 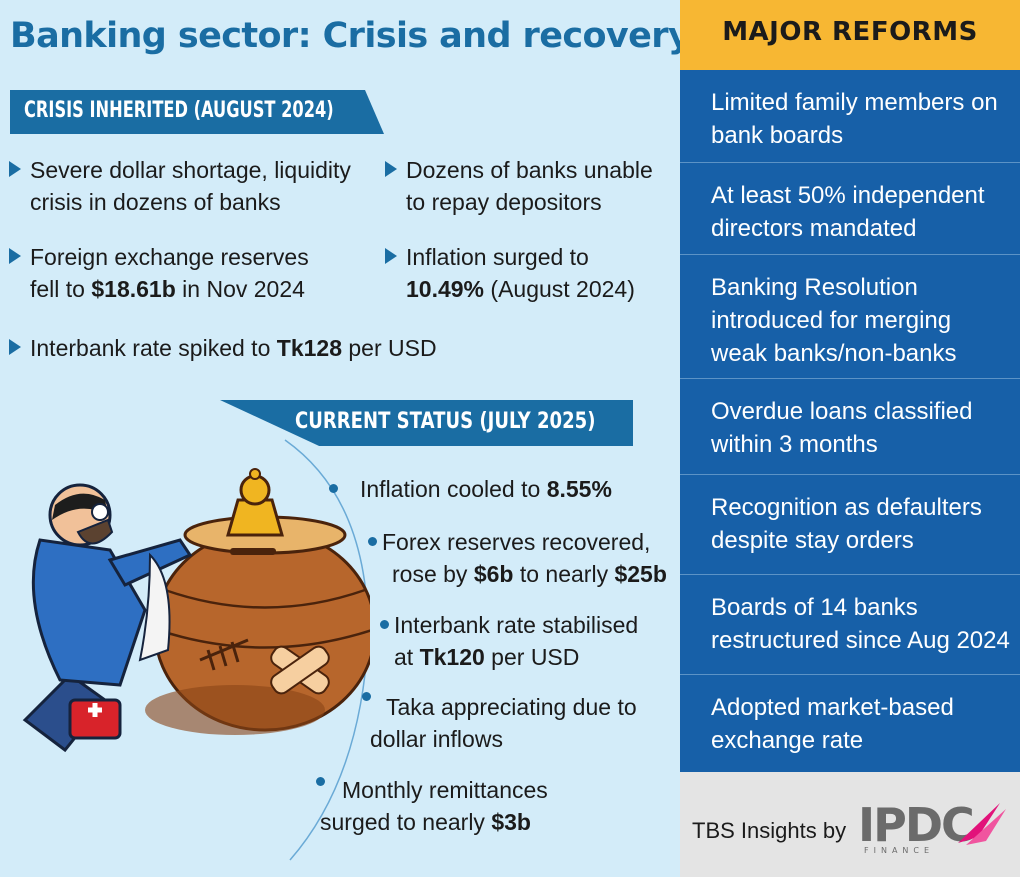 I want to click on reforms-heading: MAJOR REFORMS, so click(x=850, y=32).